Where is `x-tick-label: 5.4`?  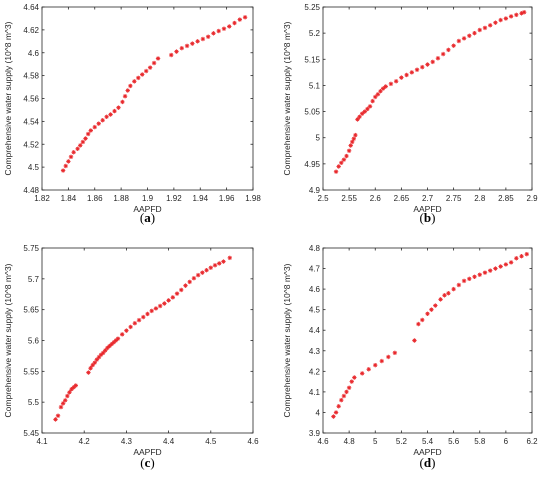
x-tick-label: 5.4 is located at coordinates (428, 441).